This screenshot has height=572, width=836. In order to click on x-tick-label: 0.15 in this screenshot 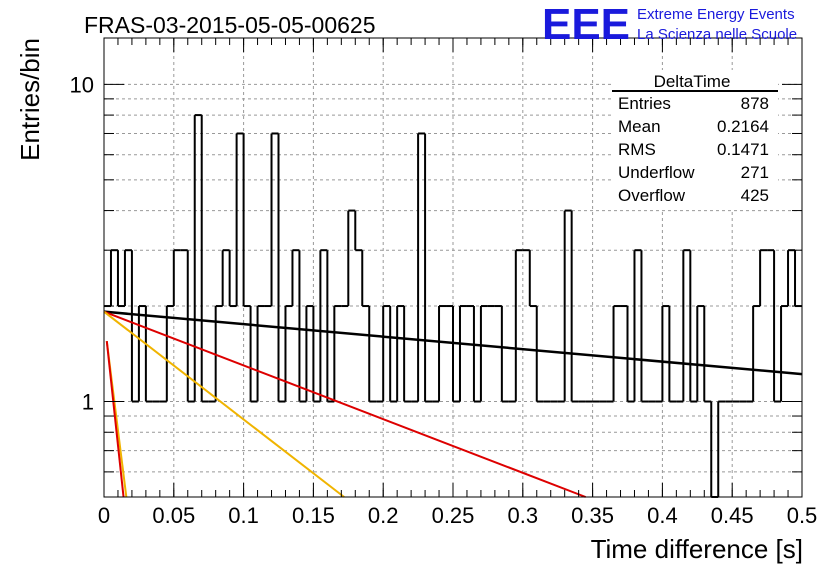, I will do `click(313, 515)`.